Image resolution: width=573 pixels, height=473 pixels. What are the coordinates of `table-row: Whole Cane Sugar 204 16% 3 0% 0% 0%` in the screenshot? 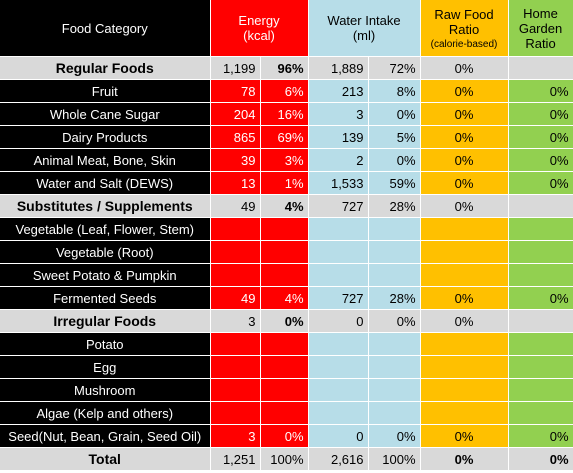 It's located at (286, 114).